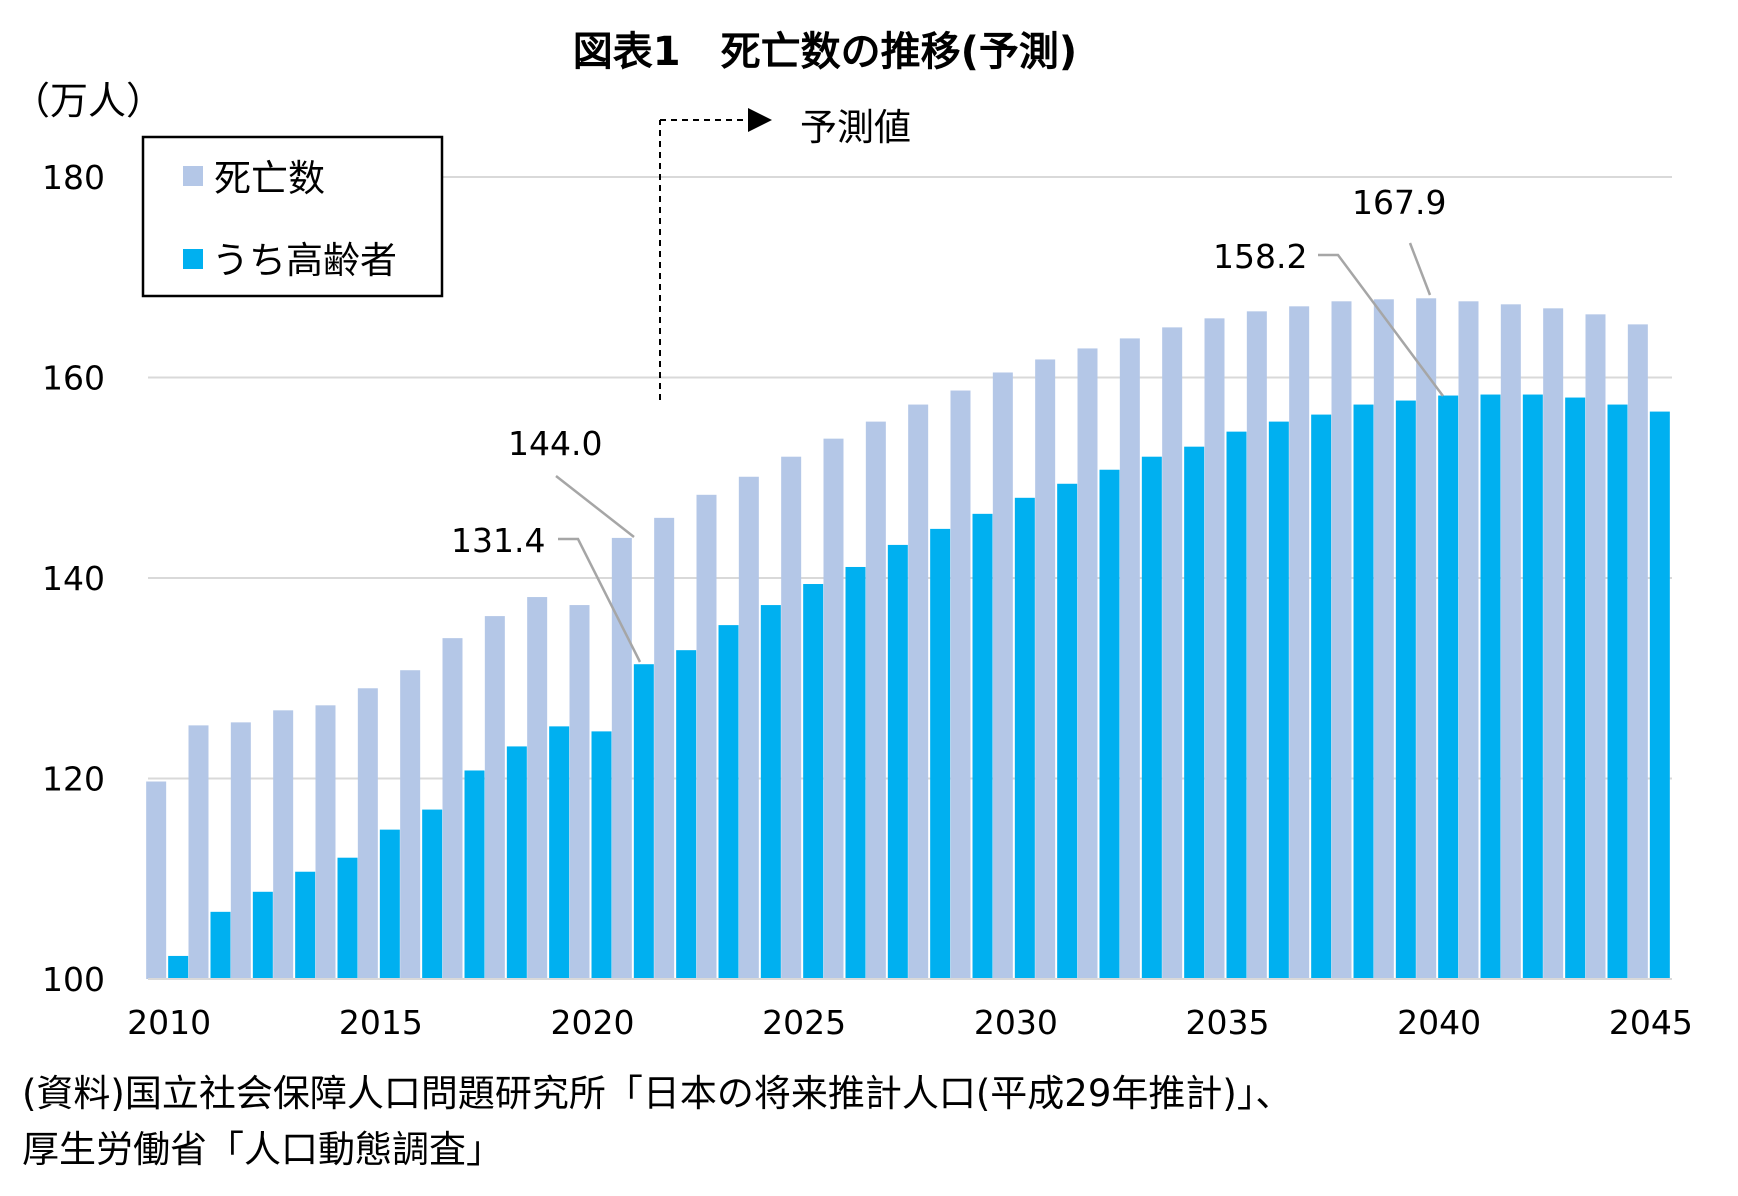  What do you see at coordinates (381, 1022) in the screenshot?
I see `x-tick-label: 2015` at bounding box center [381, 1022].